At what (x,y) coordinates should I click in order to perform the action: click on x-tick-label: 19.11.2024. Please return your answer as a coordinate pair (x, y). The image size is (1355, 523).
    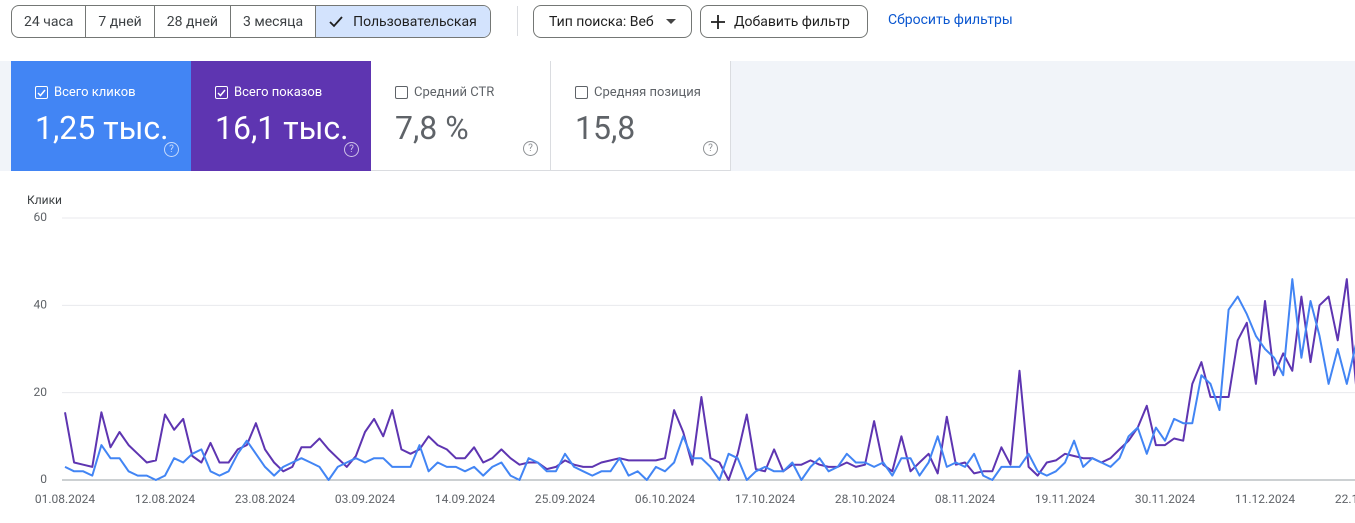
    Looking at the image, I should click on (1065, 499).